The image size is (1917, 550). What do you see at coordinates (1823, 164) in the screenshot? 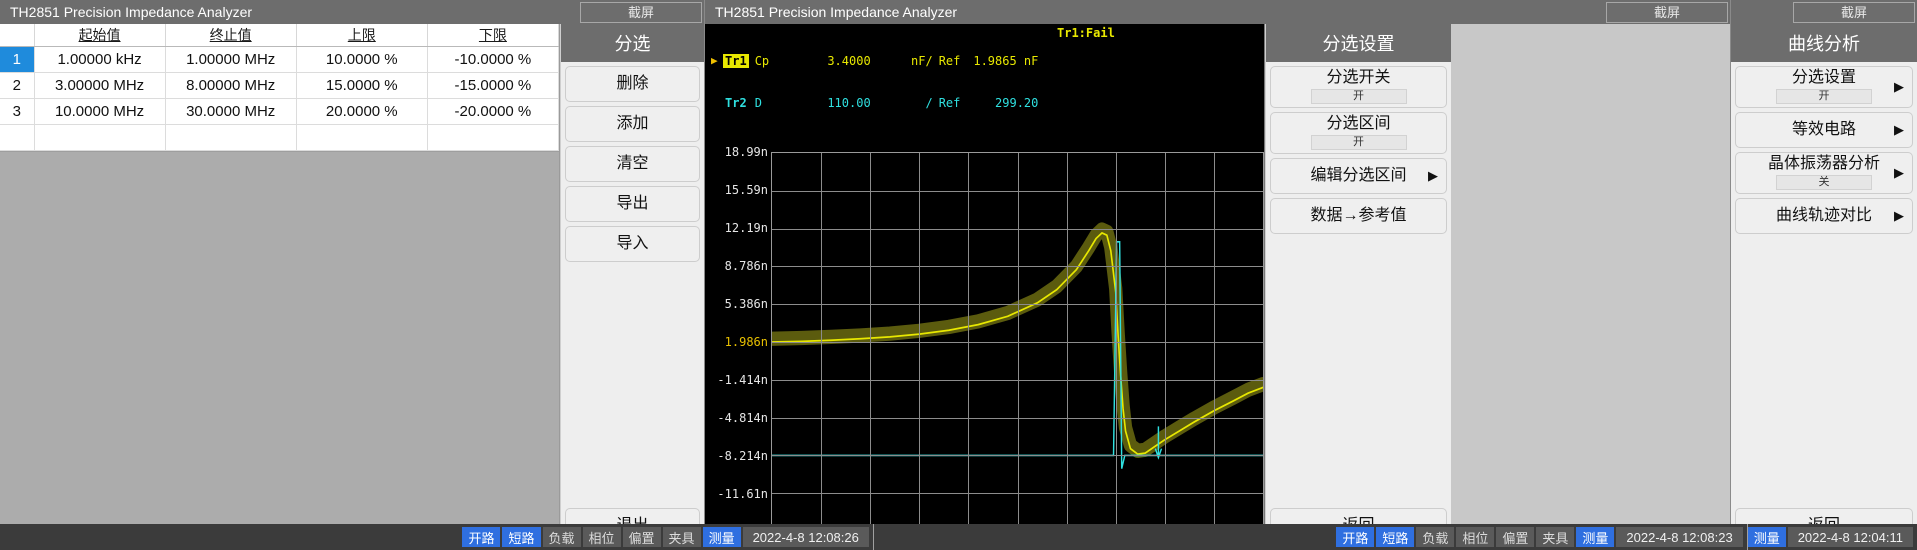
I see `menu-item-crystal-oscillator-analysis-label: 晶体振荡器分析` at bounding box center [1823, 164].